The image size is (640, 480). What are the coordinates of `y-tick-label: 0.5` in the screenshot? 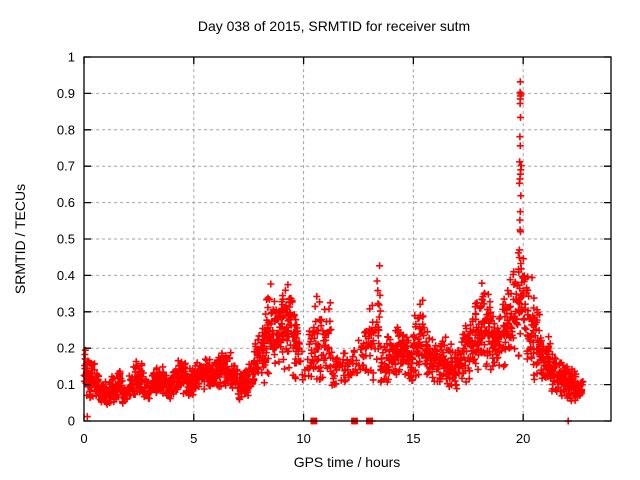 It's located at (66, 239).